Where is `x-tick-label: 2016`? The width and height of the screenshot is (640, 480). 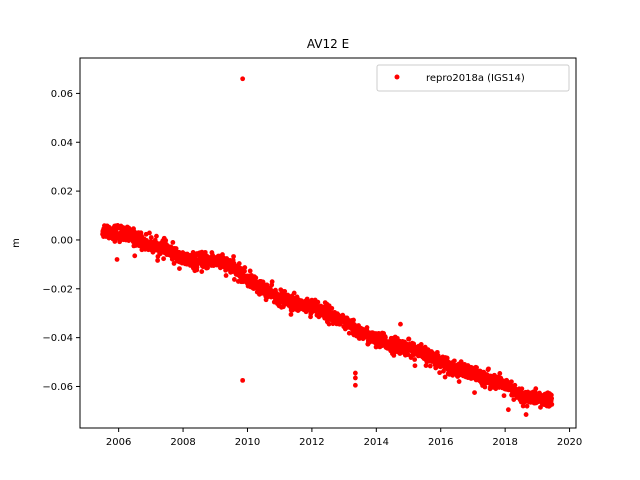
x-tick-label: 2016 is located at coordinates (440, 442).